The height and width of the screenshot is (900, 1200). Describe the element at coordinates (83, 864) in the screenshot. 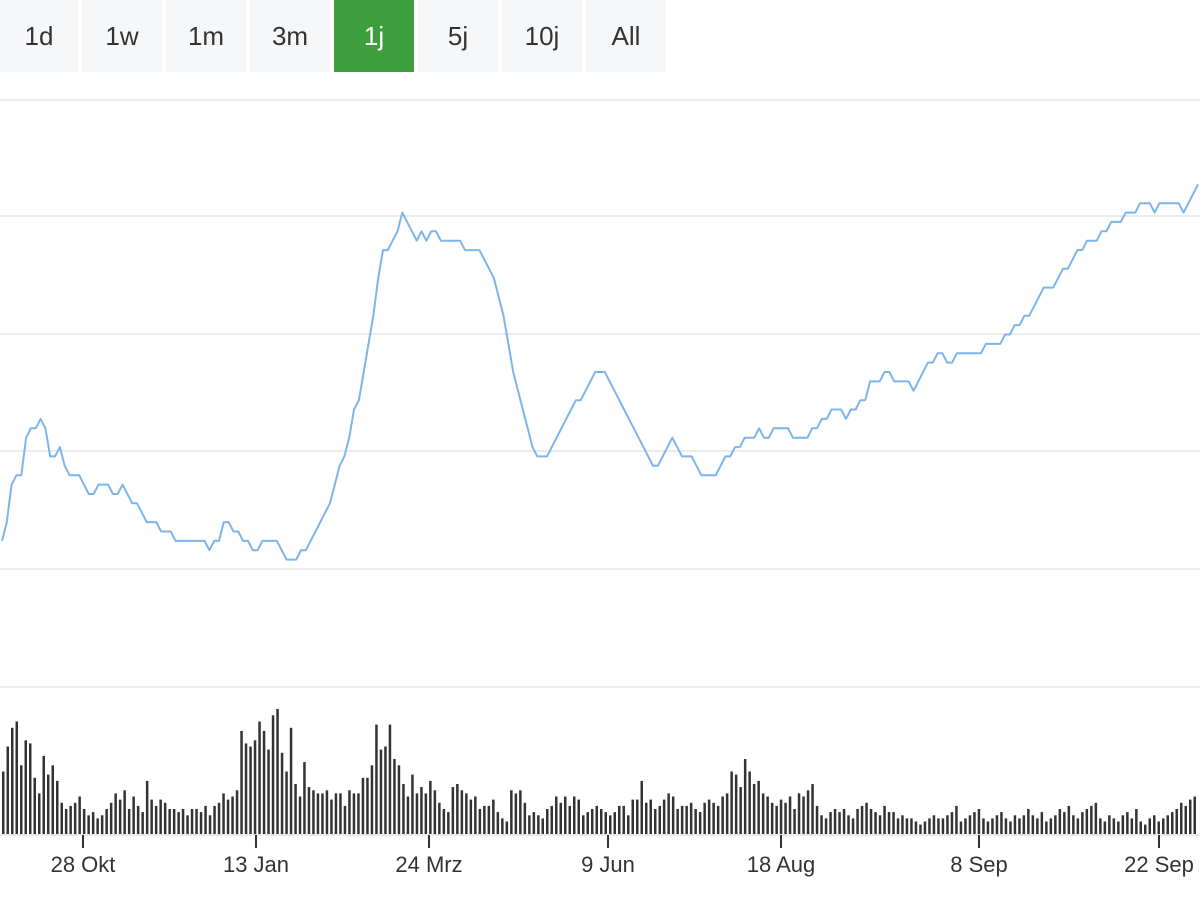

I see `x-tick-label: 28 Okt` at that location.